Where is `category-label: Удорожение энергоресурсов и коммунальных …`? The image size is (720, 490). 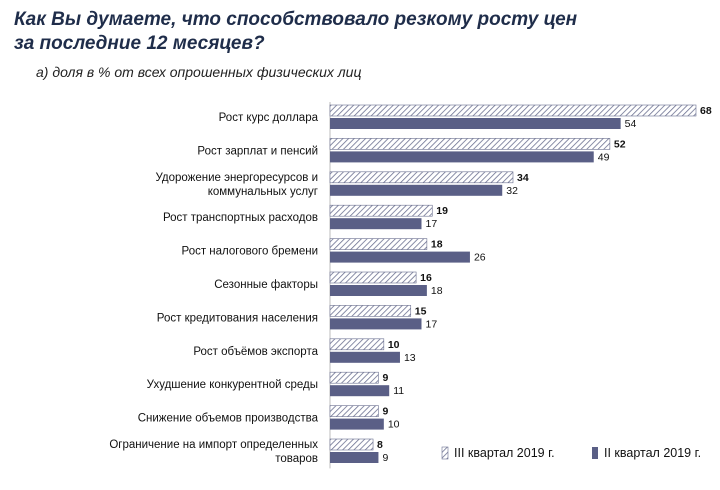
category-label: Удорожение энергоресурсов и коммунальных … is located at coordinates (236, 185).